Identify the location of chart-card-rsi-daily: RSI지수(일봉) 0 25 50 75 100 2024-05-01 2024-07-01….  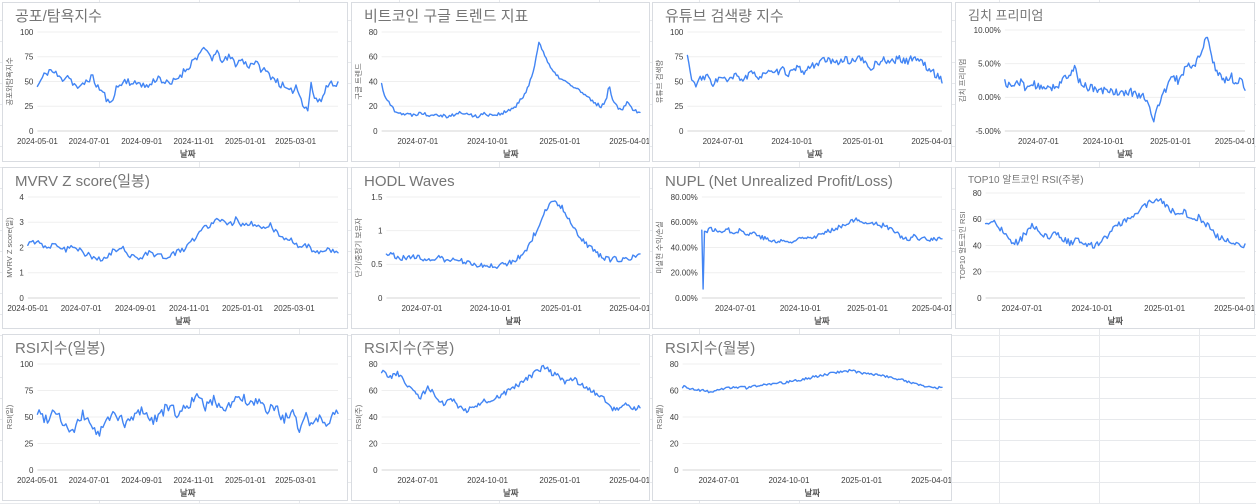
(175, 417).